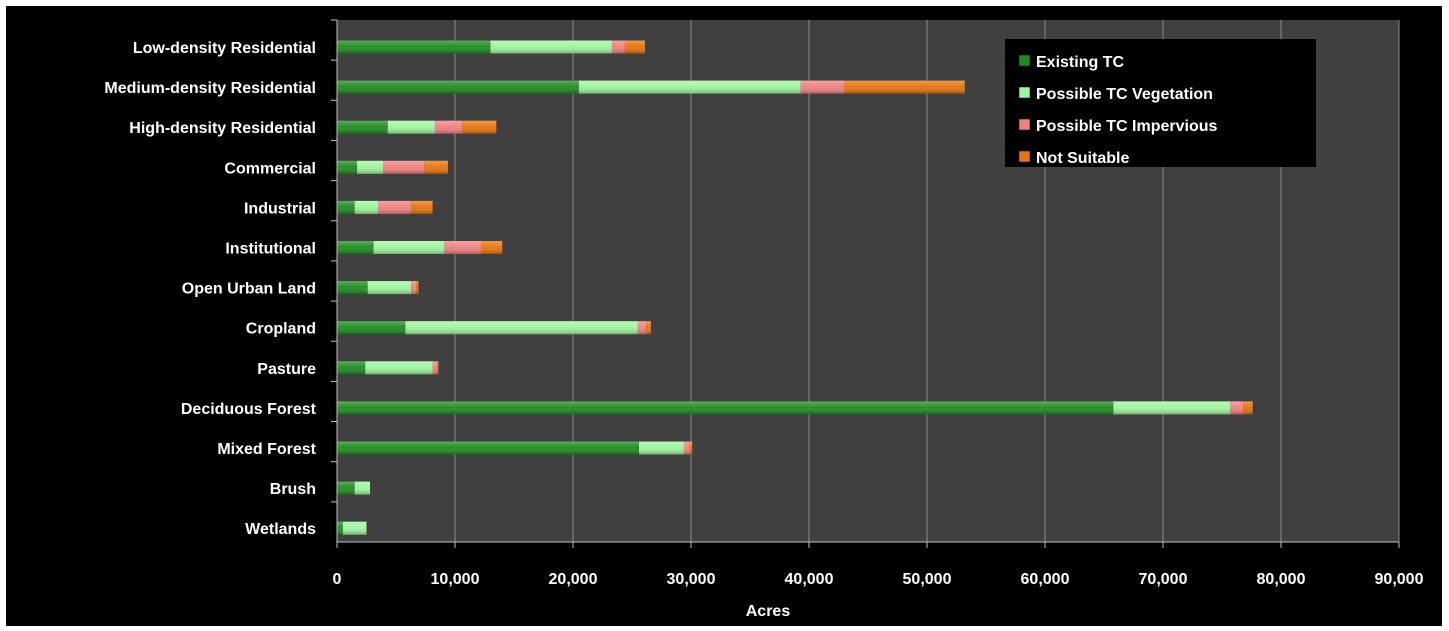 The height and width of the screenshot is (631, 1449). I want to click on category-label-commercial: Commercial, so click(270, 168).